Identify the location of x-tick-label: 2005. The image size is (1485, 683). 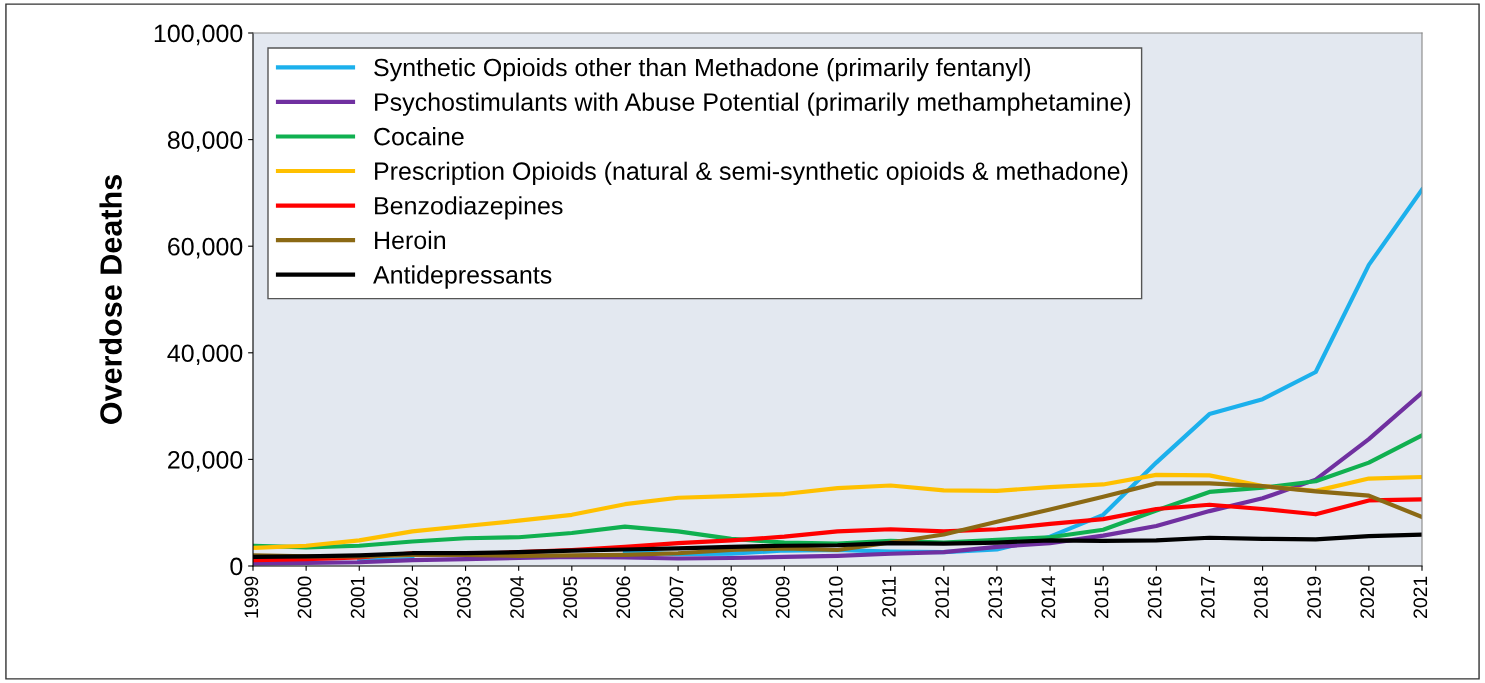
(570, 597).